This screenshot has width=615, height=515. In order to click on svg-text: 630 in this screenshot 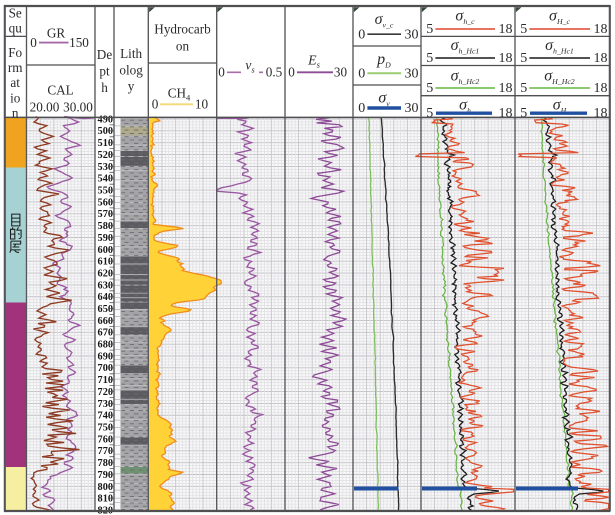, I will do `click(105, 285)`.